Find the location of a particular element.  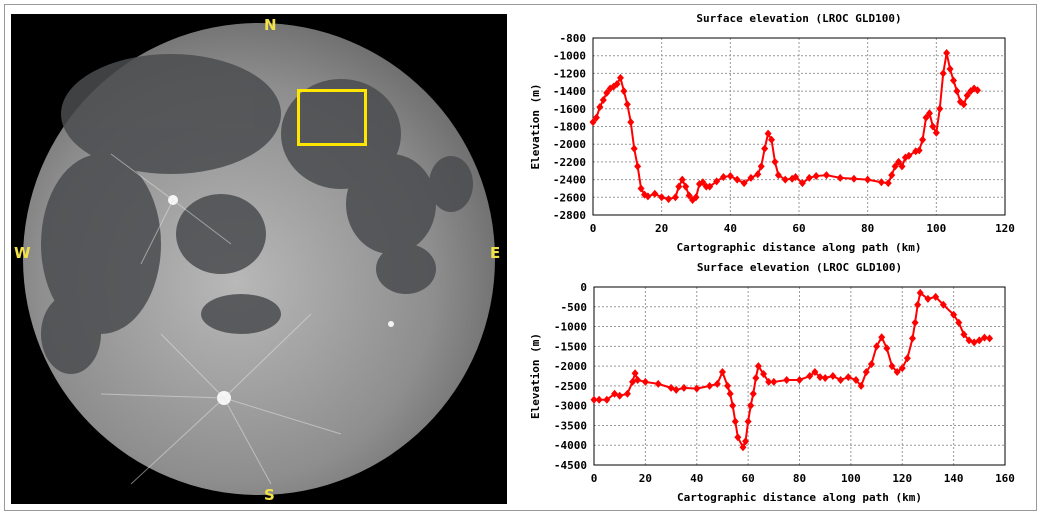

y-tick-label: -1000 is located at coordinates (570, 327).